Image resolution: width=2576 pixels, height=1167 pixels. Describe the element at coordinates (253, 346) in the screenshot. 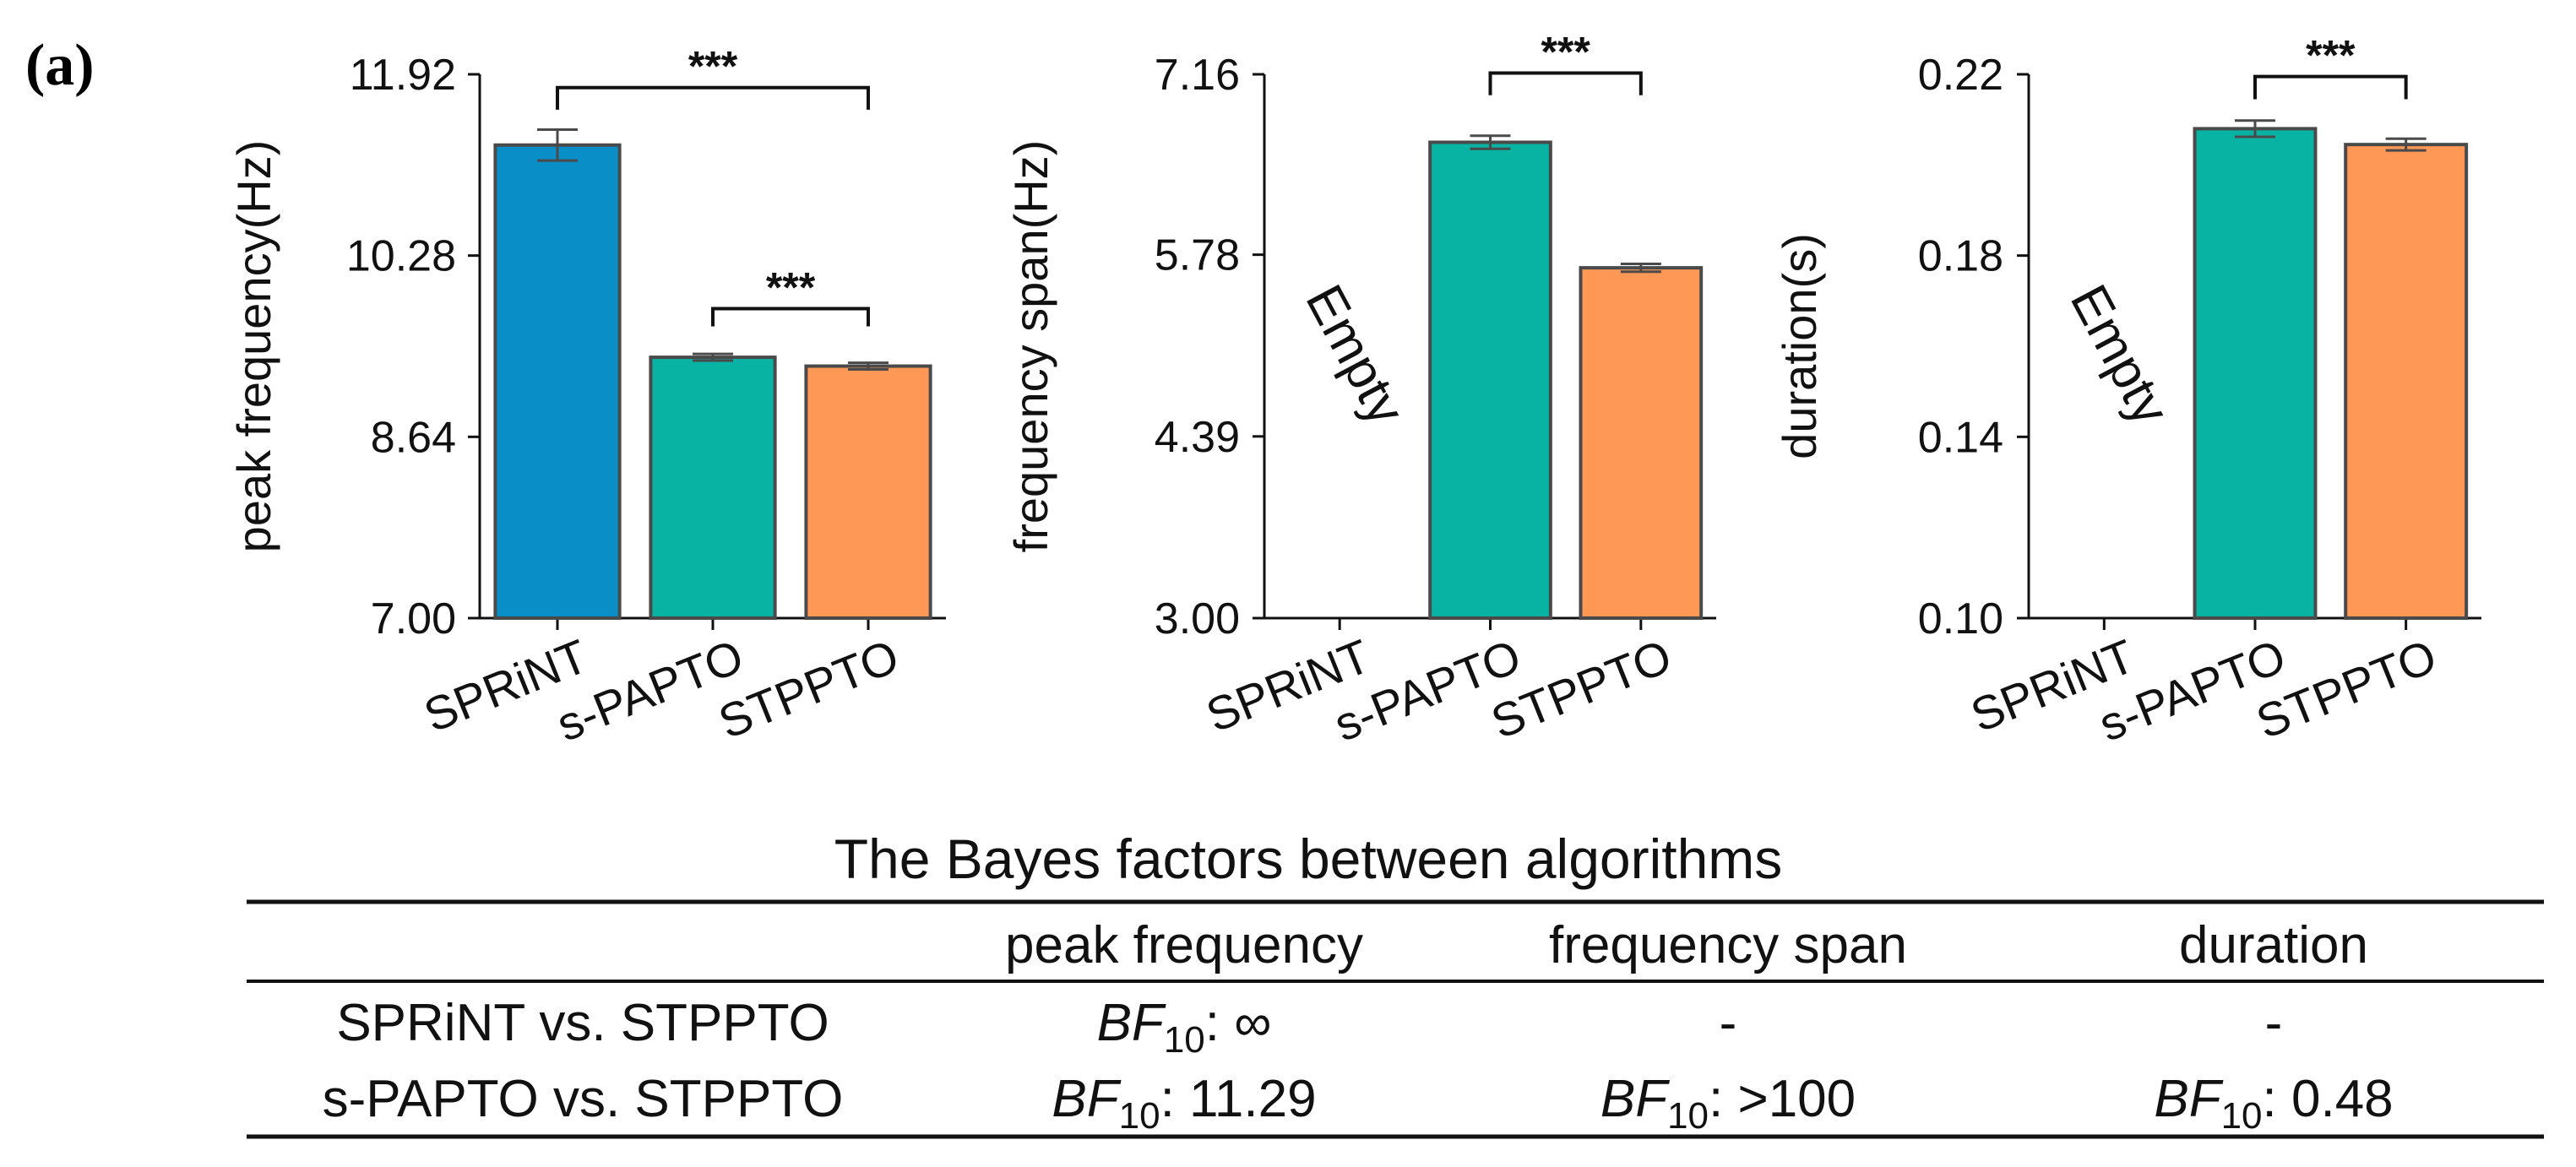

I see `y-axis-label: peak frequency(Hz)` at that location.